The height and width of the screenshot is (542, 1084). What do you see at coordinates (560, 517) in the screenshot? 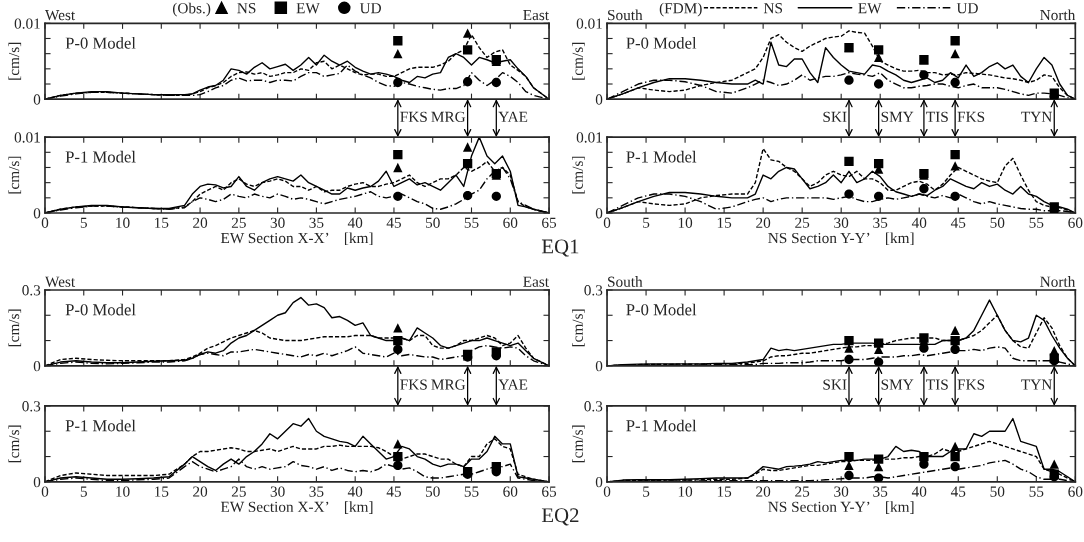
I see `text: EQ2` at bounding box center [560, 517].